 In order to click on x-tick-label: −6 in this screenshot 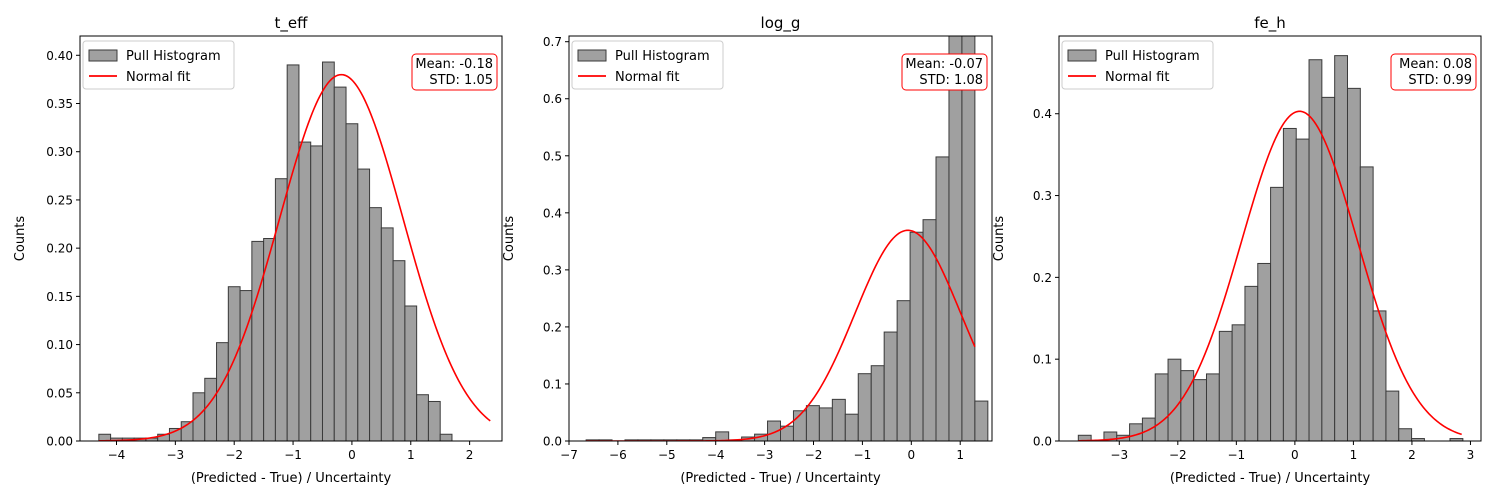, I will do `click(618, 455)`.